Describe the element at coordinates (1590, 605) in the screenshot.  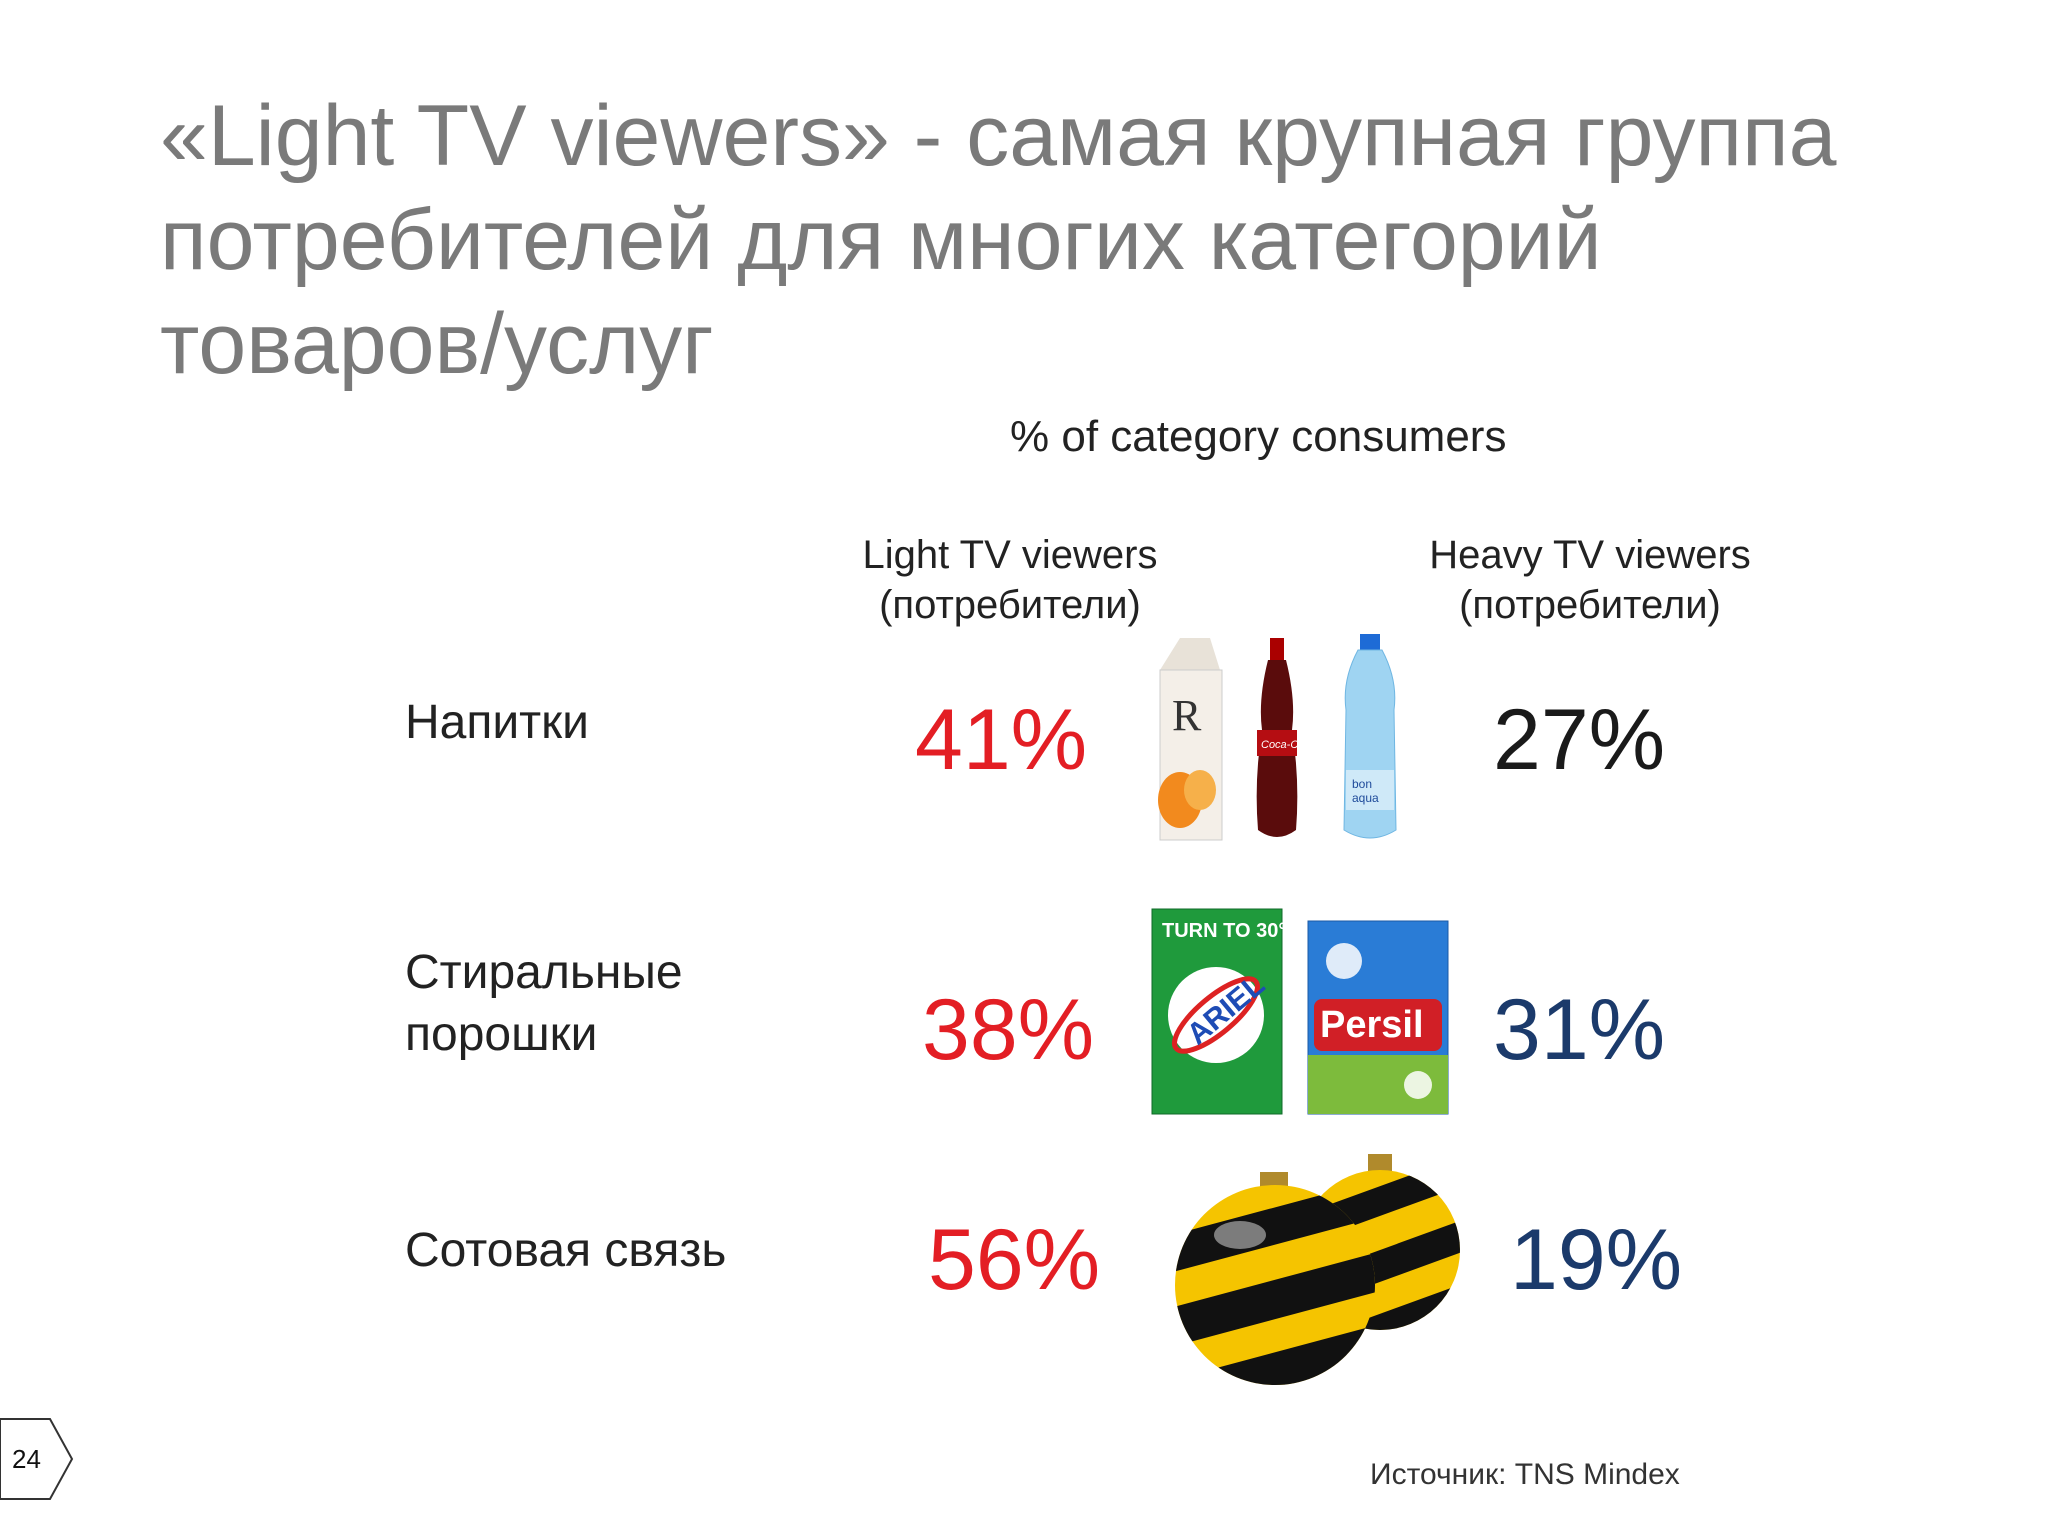
I see `column-header-heavy-line2: (потребители)` at that location.